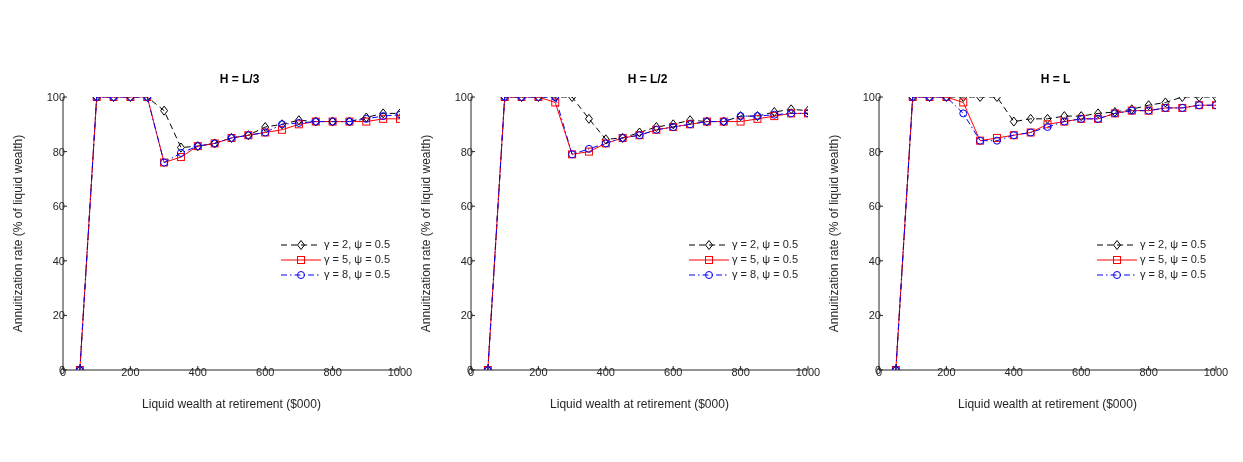 The width and height of the screenshot is (1243, 462). What do you see at coordinates (239, 80) in the screenshot?
I see `chart-title: H = L/3` at bounding box center [239, 80].